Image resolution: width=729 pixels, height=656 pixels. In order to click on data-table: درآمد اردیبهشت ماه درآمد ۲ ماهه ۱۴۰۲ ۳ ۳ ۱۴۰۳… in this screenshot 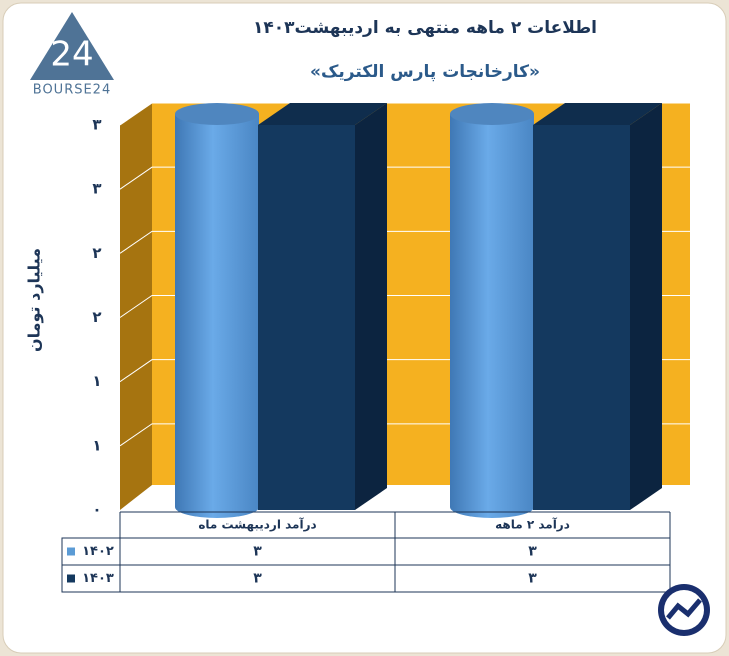, I will do `click(366, 552)`.